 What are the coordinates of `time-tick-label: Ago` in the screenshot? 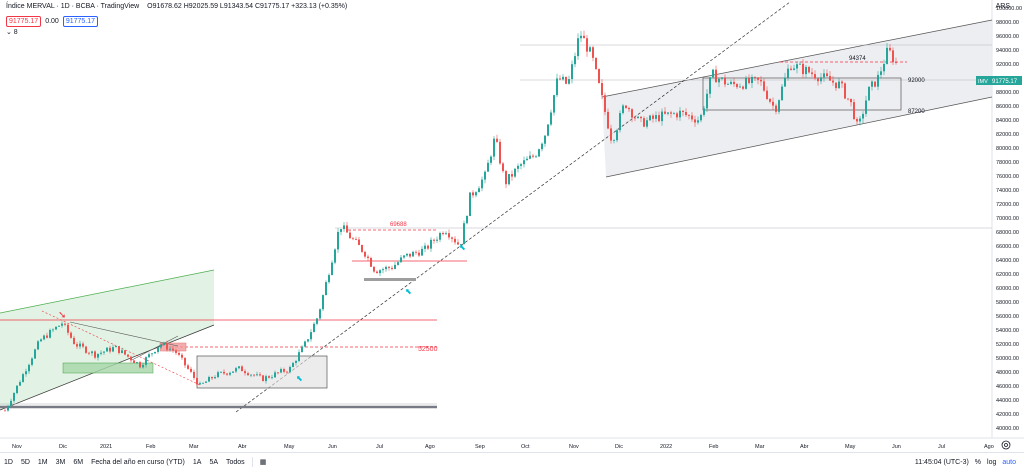 It's located at (430, 447).